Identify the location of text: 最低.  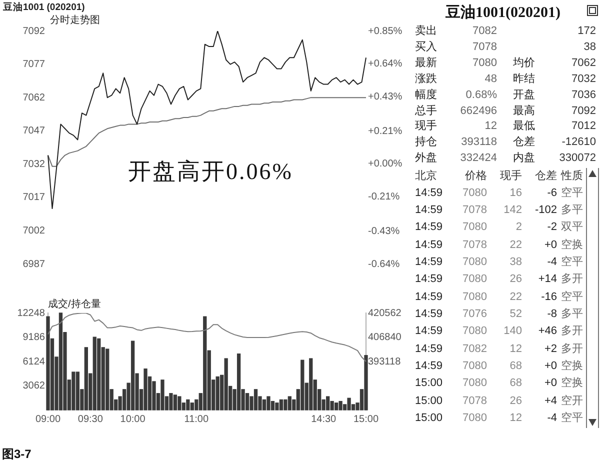
(524, 126).